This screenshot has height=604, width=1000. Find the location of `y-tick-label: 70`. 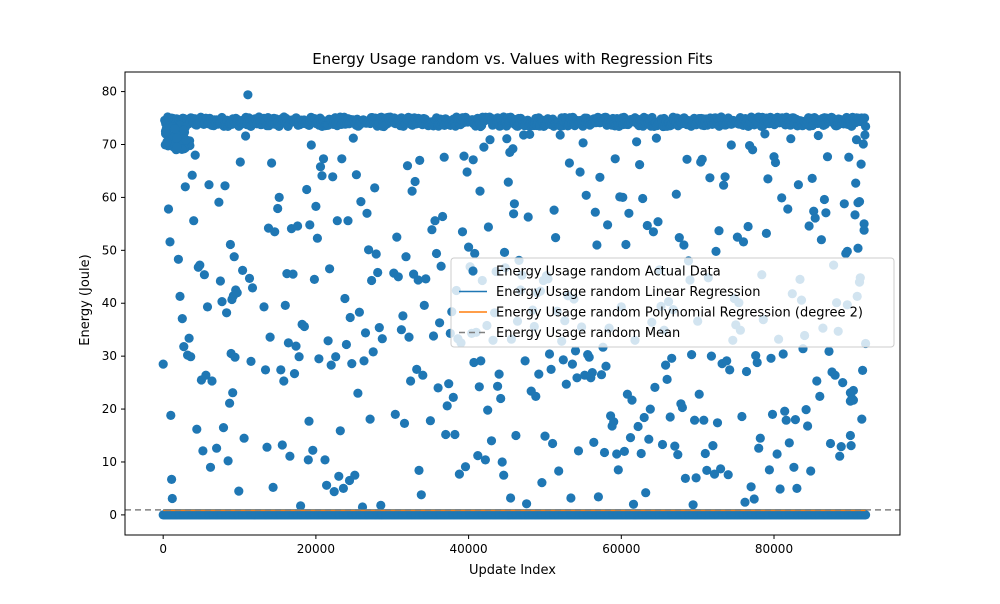

y-tick-label: 70 is located at coordinates (109, 144).